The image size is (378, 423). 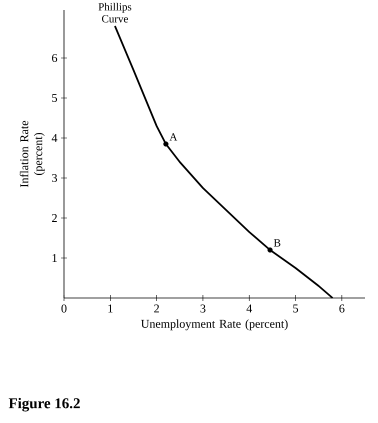 I want to click on x-axis-title: Unemployment Rate (percent), so click(x=214, y=324).